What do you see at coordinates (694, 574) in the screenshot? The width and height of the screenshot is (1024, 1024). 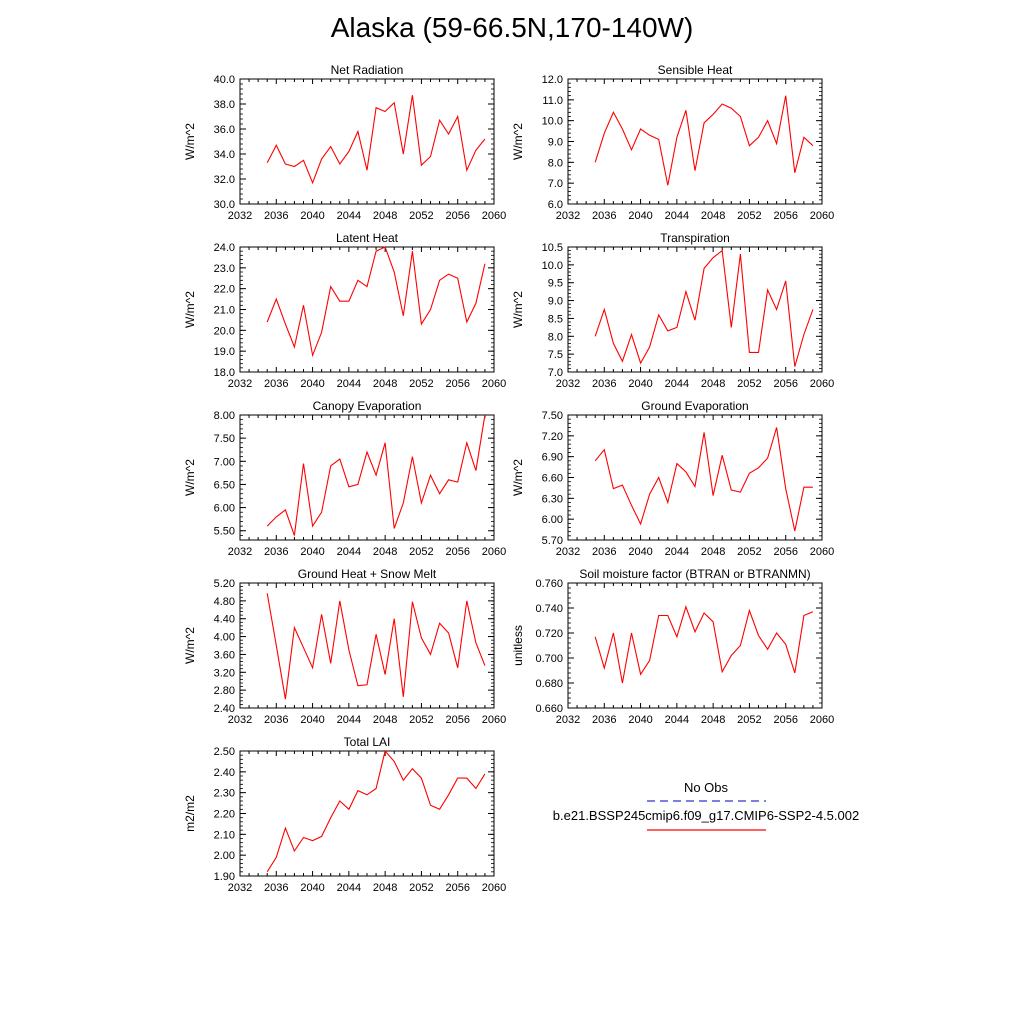 I see `panel-title: Soil moisture factor (BTRAN or BTRANMN)` at bounding box center [694, 574].